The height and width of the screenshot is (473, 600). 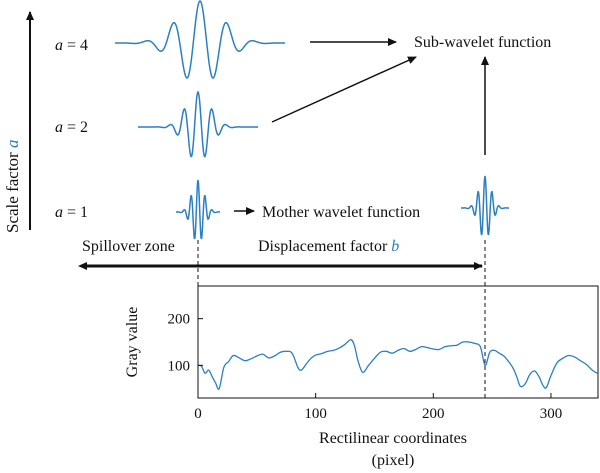 What do you see at coordinates (485, 205) in the screenshot?
I see `shifted-wavelet` at bounding box center [485, 205].